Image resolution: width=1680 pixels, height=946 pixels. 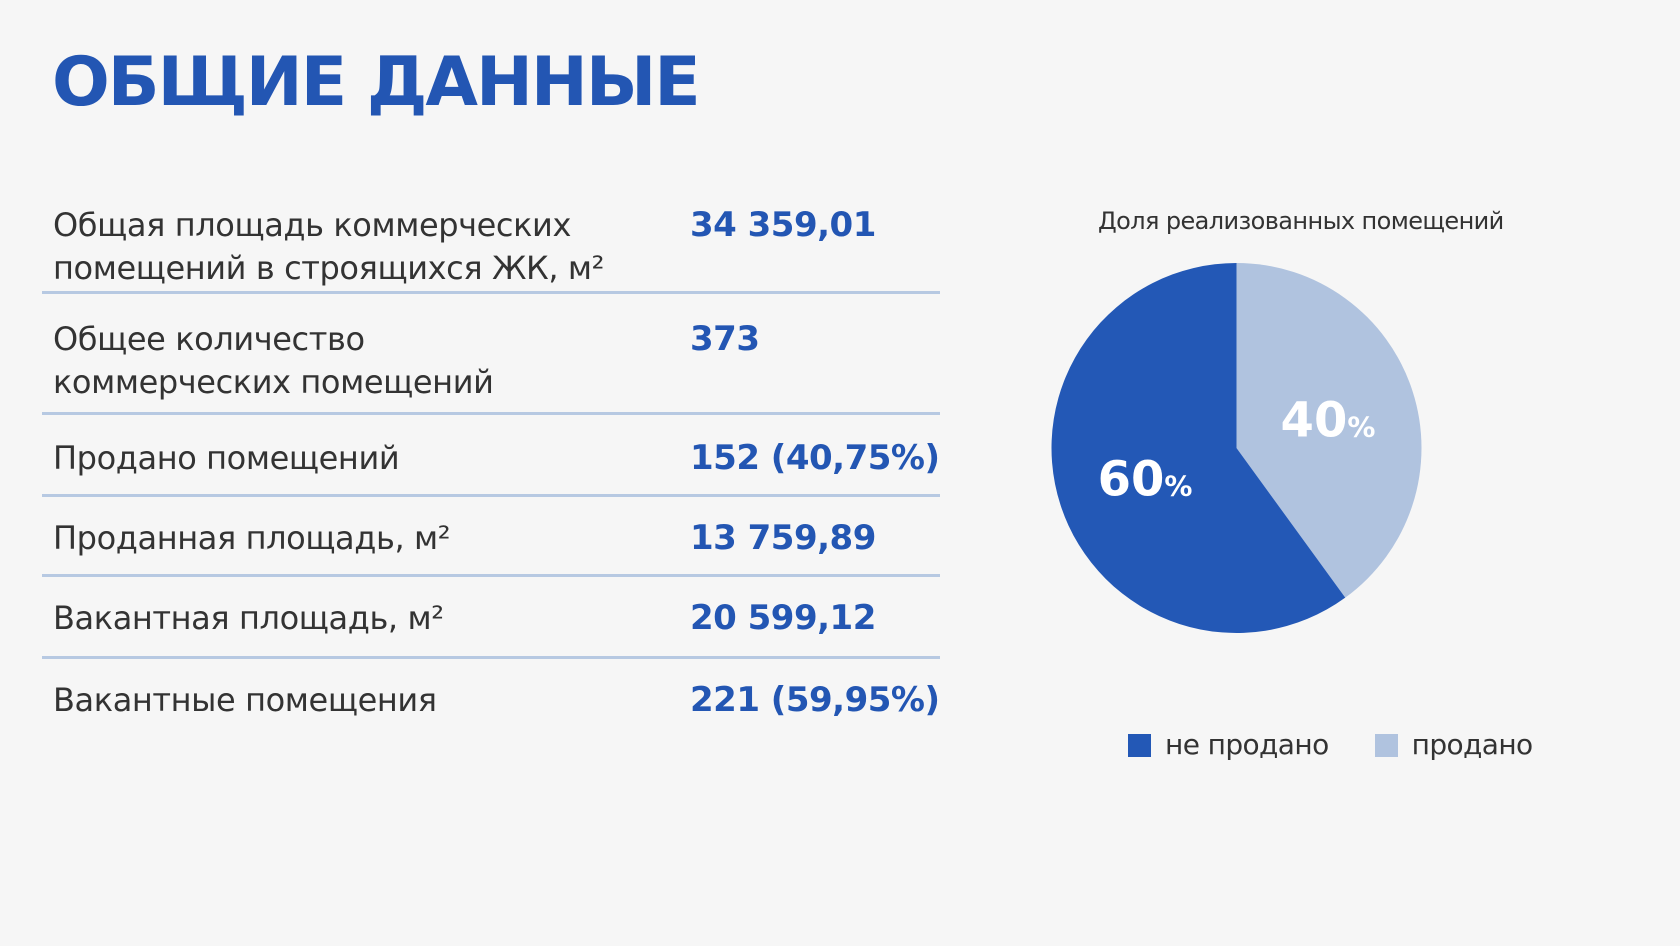 I want to click on pie-slice-not-sold, so click(x=1198, y=448).